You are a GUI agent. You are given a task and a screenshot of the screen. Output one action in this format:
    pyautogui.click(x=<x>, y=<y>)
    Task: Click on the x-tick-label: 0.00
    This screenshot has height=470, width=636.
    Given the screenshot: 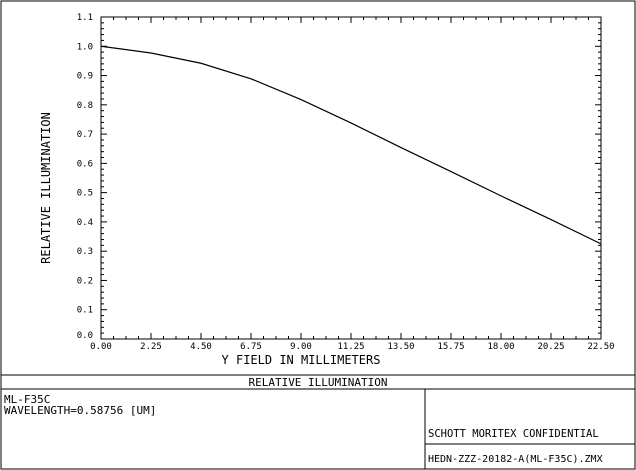 What is the action you would take?
    pyautogui.click(x=101, y=347)
    